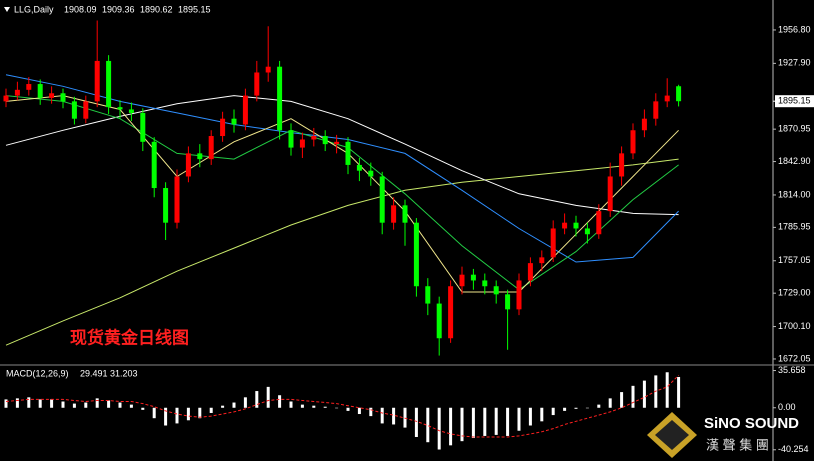  What do you see at coordinates (794, 29) in the screenshot?
I see `y-tick-label: 1956.80` at bounding box center [794, 29].